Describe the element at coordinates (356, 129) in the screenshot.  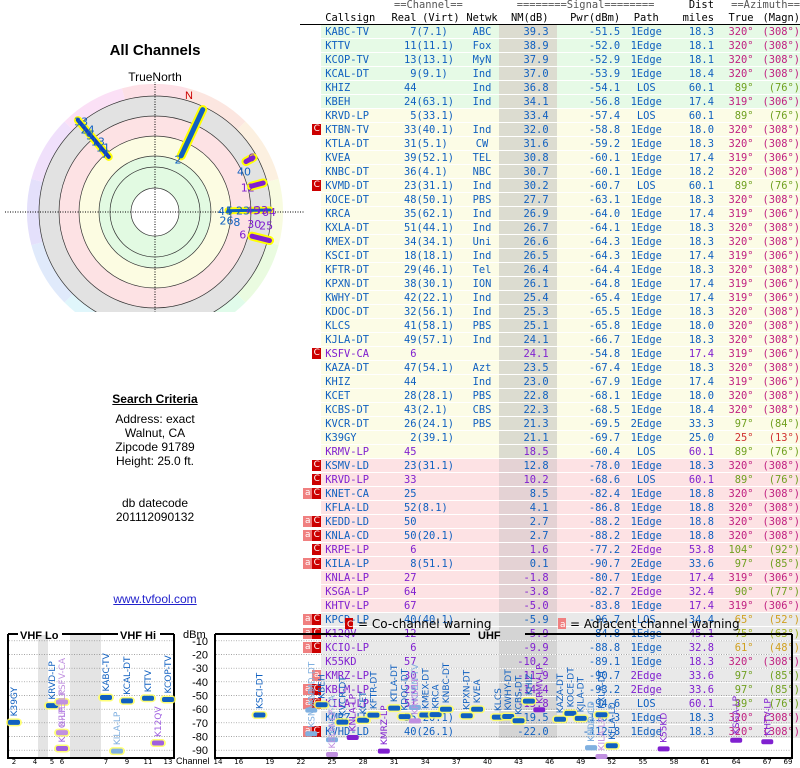
I see `callsign: KTBN-TV` at that location.